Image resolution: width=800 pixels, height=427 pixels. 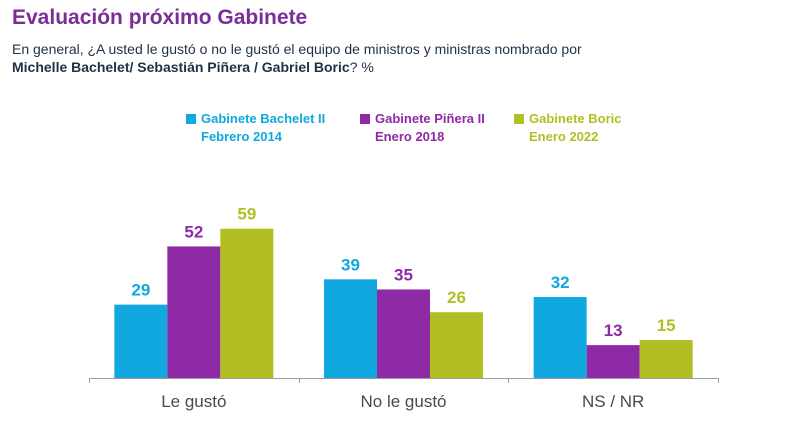 I want to click on legend-swatch-bachelet, so click(x=191, y=119).